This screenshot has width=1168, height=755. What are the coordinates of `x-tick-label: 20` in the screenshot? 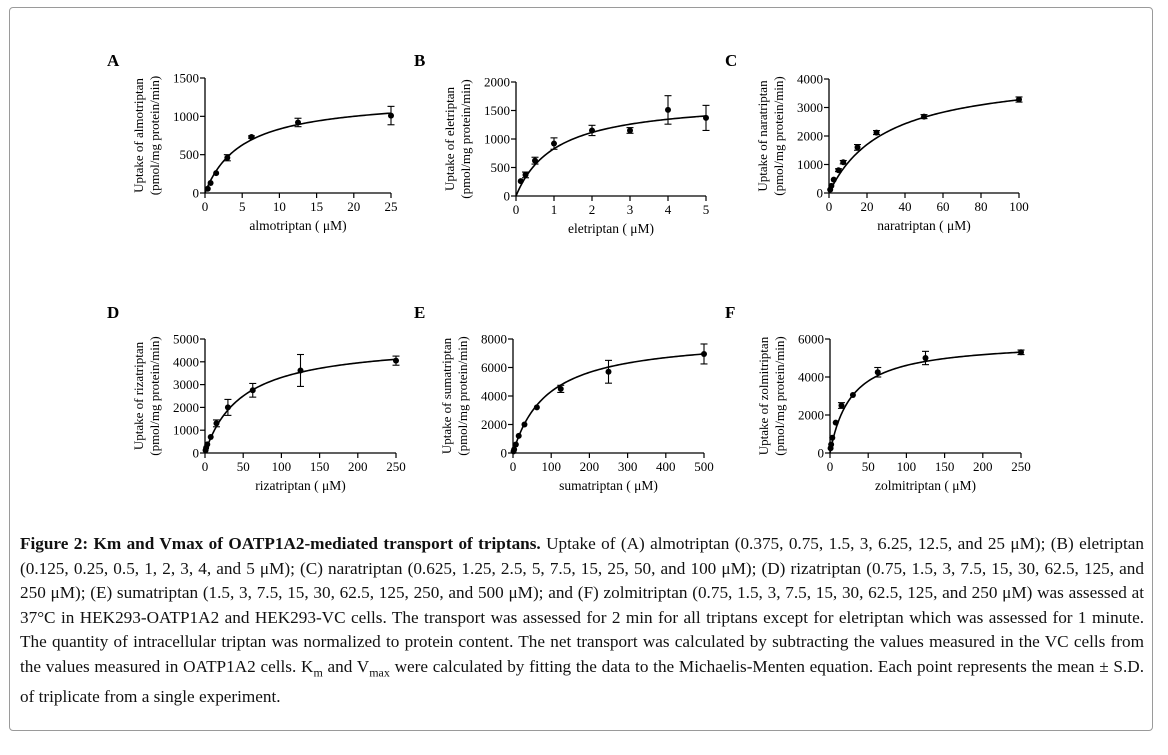 It's located at (353, 206).